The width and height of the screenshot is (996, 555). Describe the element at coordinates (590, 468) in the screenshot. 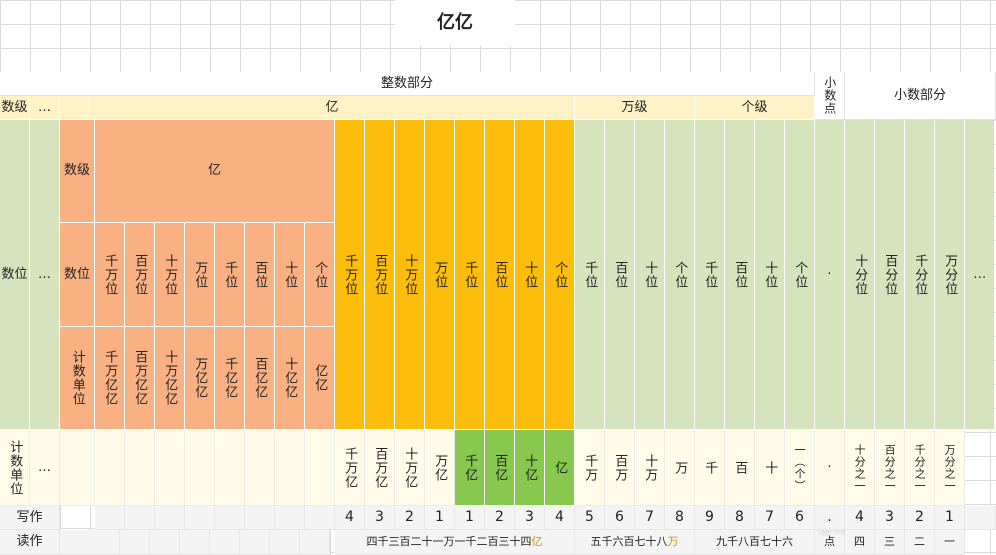

I see `unit-cell: 千万` at that location.